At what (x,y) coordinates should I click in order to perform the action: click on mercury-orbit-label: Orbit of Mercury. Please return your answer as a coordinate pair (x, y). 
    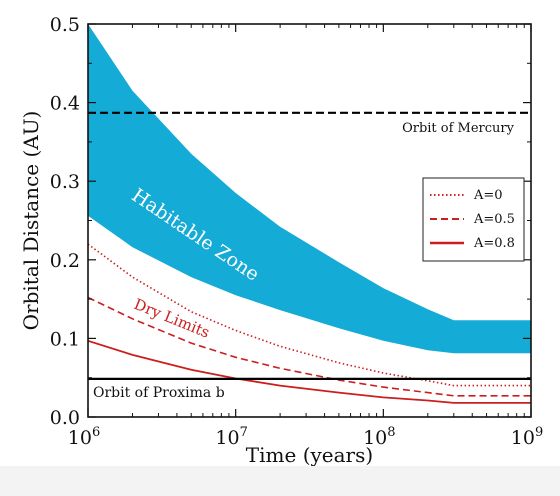
    Looking at the image, I should click on (458, 128).